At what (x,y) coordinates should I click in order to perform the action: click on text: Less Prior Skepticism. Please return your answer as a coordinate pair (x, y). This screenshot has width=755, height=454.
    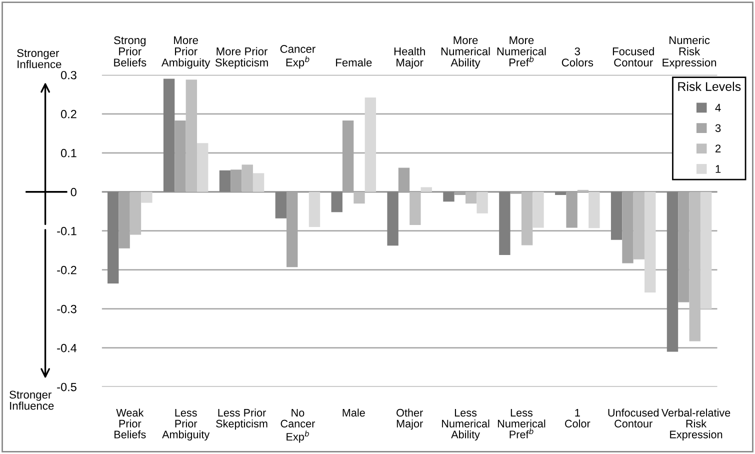
    Looking at the image, I should click on (242, 419).